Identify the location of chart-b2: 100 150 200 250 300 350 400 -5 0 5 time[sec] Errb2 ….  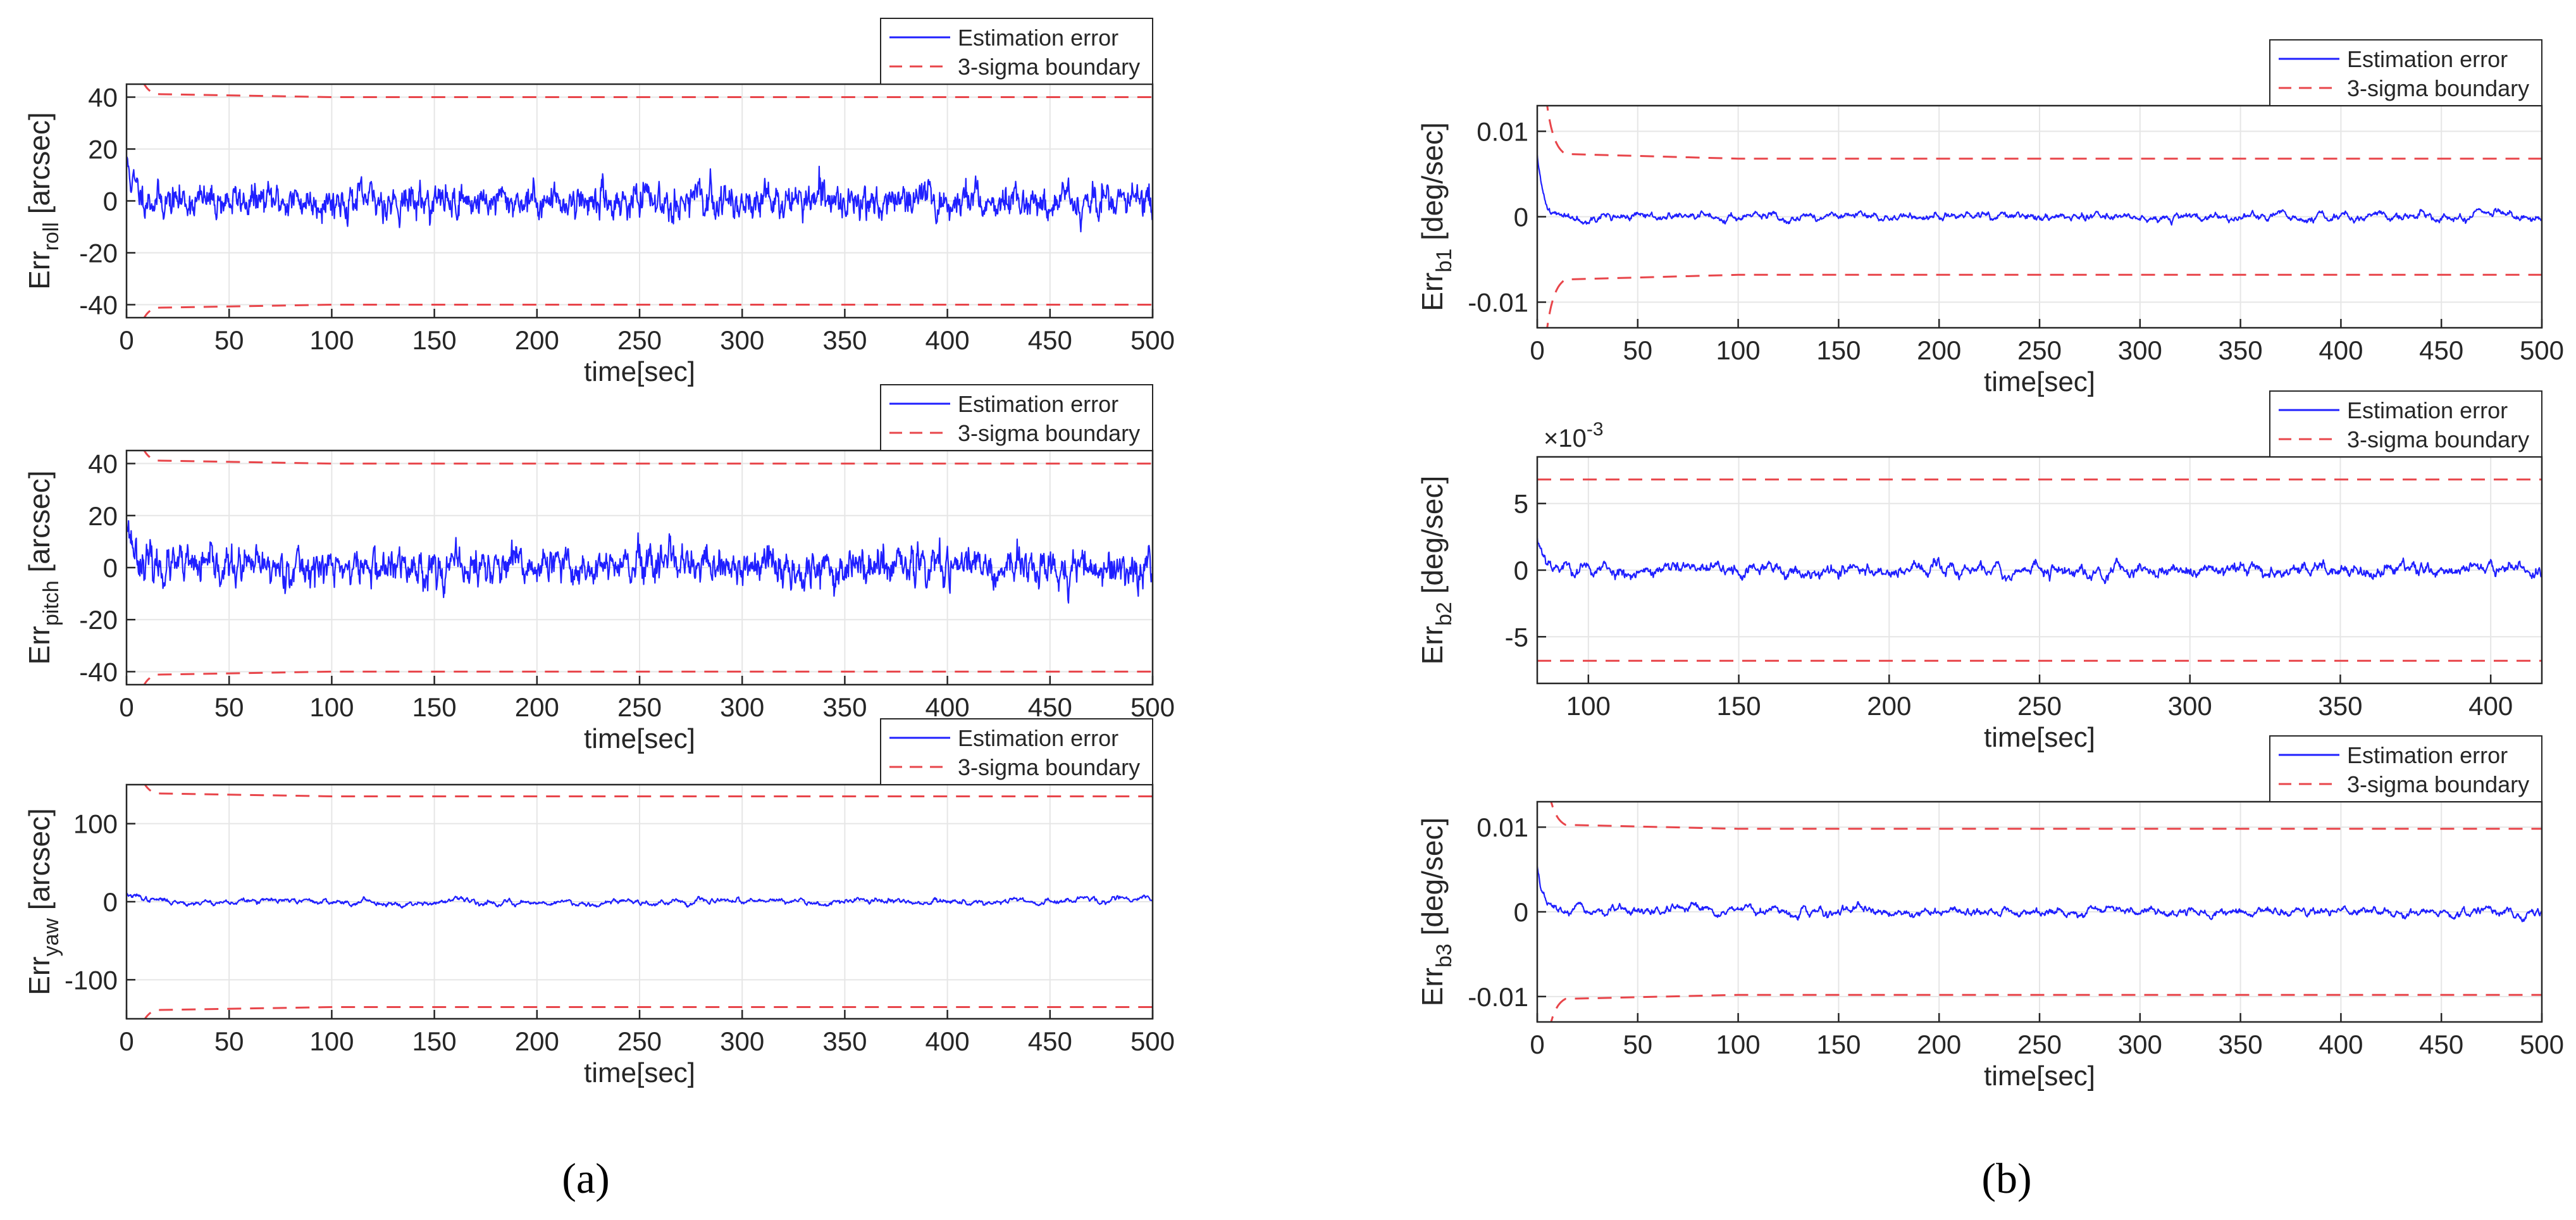
(1980, 571).